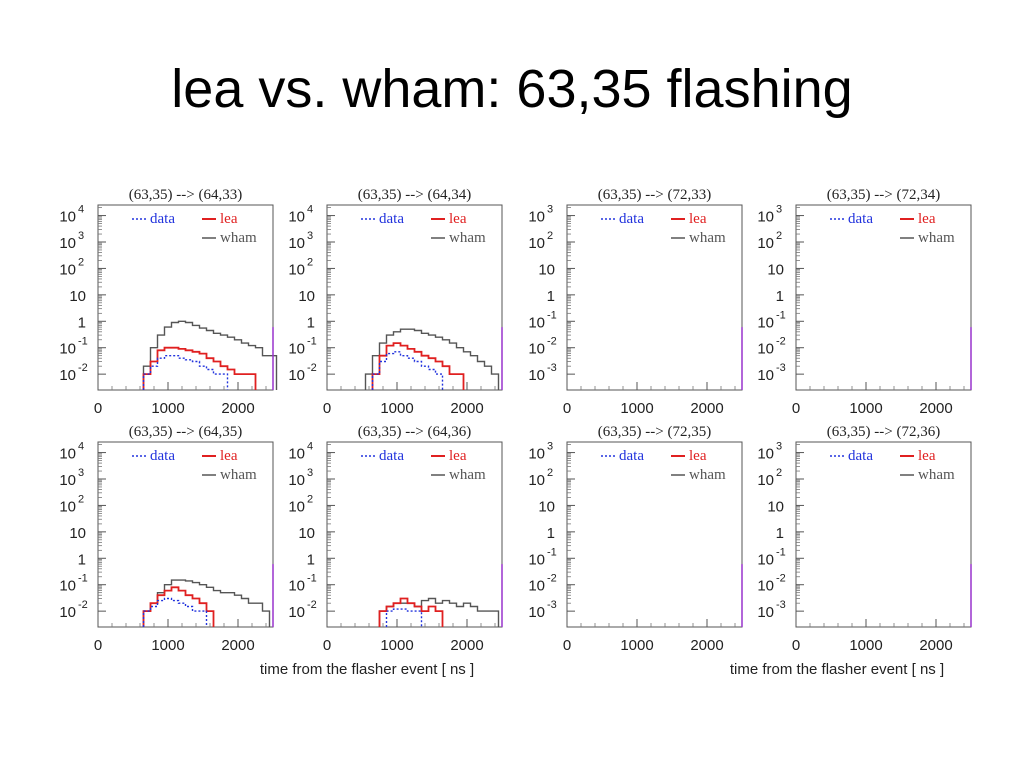 The height and width of the screenshot is (768, 1024). I want to click on x-axis-label-left: time from the flasher event [ ns ], so click(367, 669).